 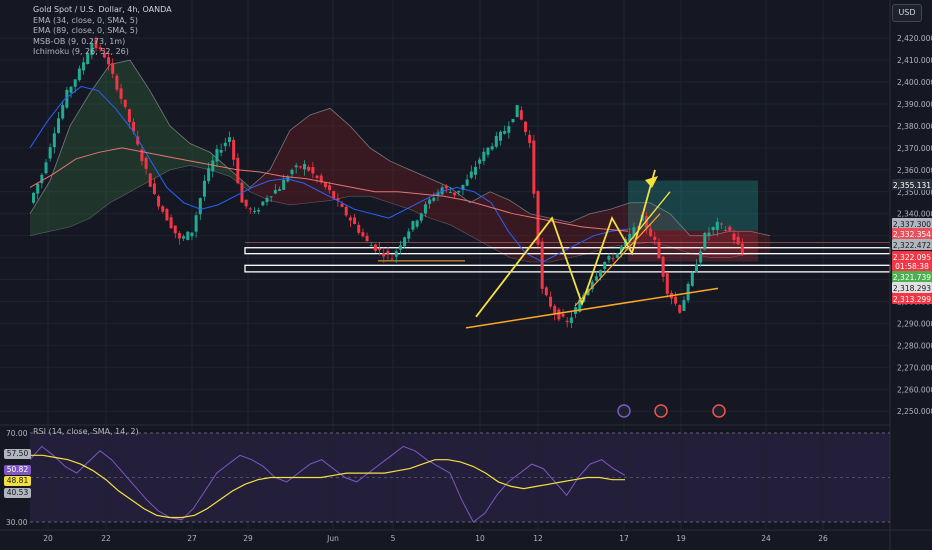 What do you see at coordinates (538, 538) in the screenshot?
I see `time-tick: 12` at bounding box center [538, 538].